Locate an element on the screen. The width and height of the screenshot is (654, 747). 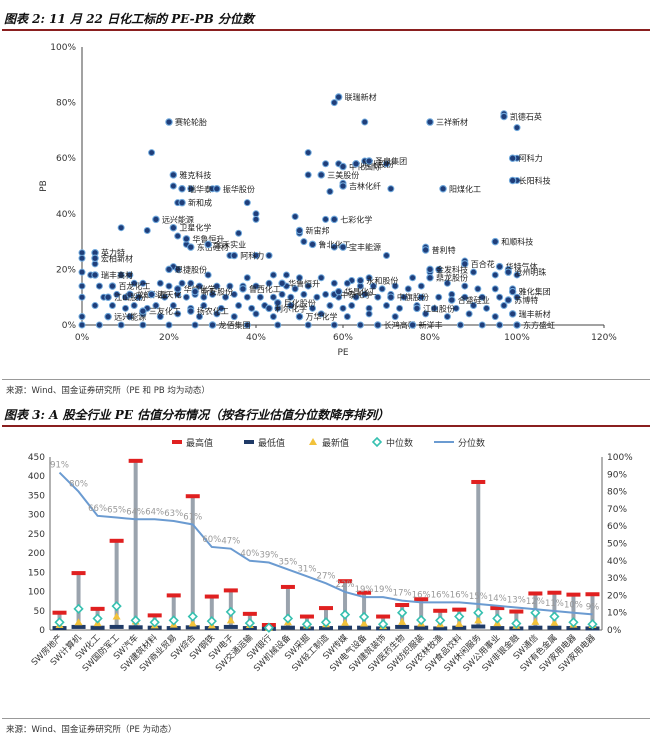
point-label: 金禾实业 is located at coordinates (230, 244).